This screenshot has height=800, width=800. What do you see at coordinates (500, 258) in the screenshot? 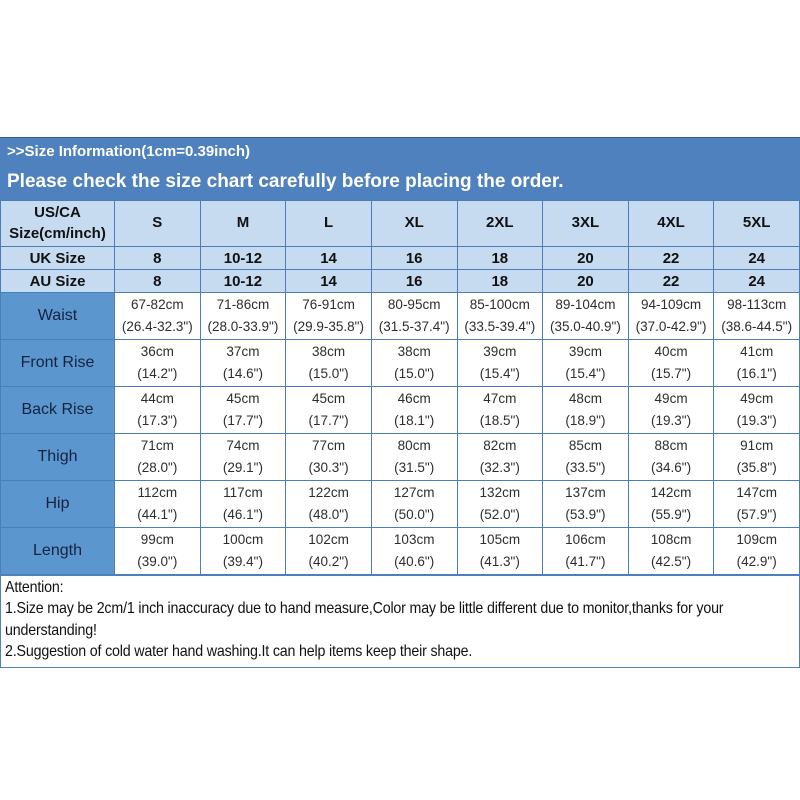
I see `size-number-cell: 18` at bounding box center [500, 258].